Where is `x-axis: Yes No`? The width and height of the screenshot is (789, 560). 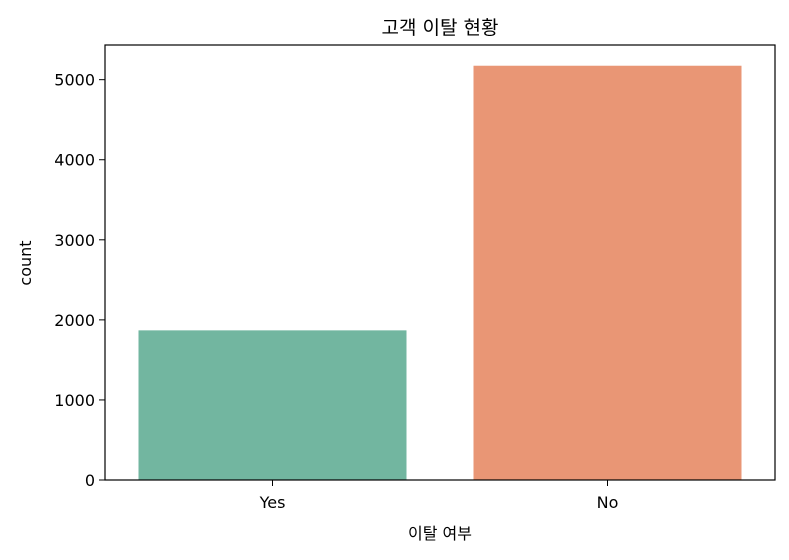 x-axis: Yes No is located at coordinates (439, 496).